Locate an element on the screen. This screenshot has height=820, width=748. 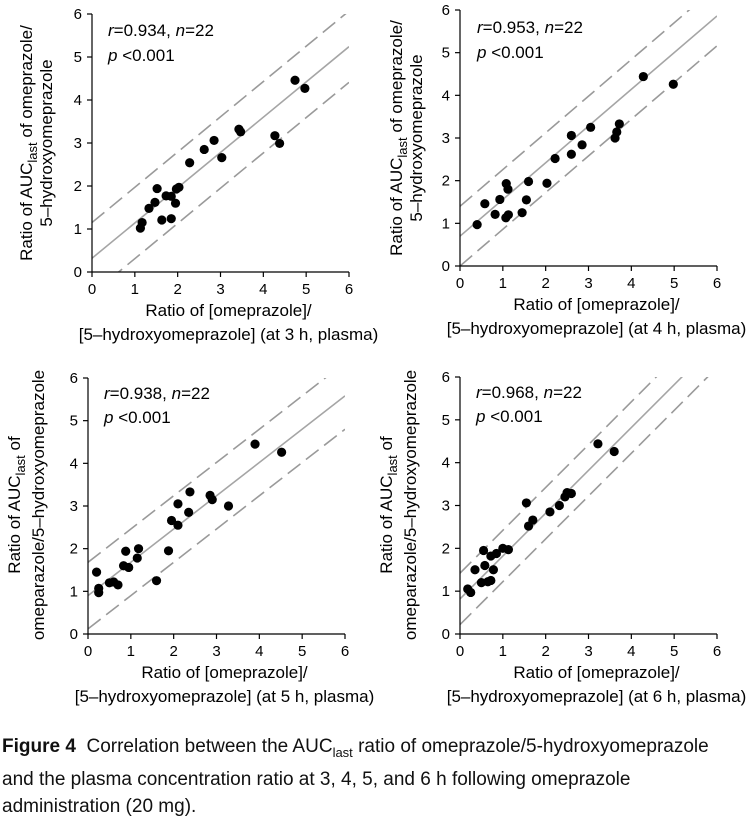
y-axis-label-line-2: 5–hydroxyomeprazole is located at coordinates (416, 137).